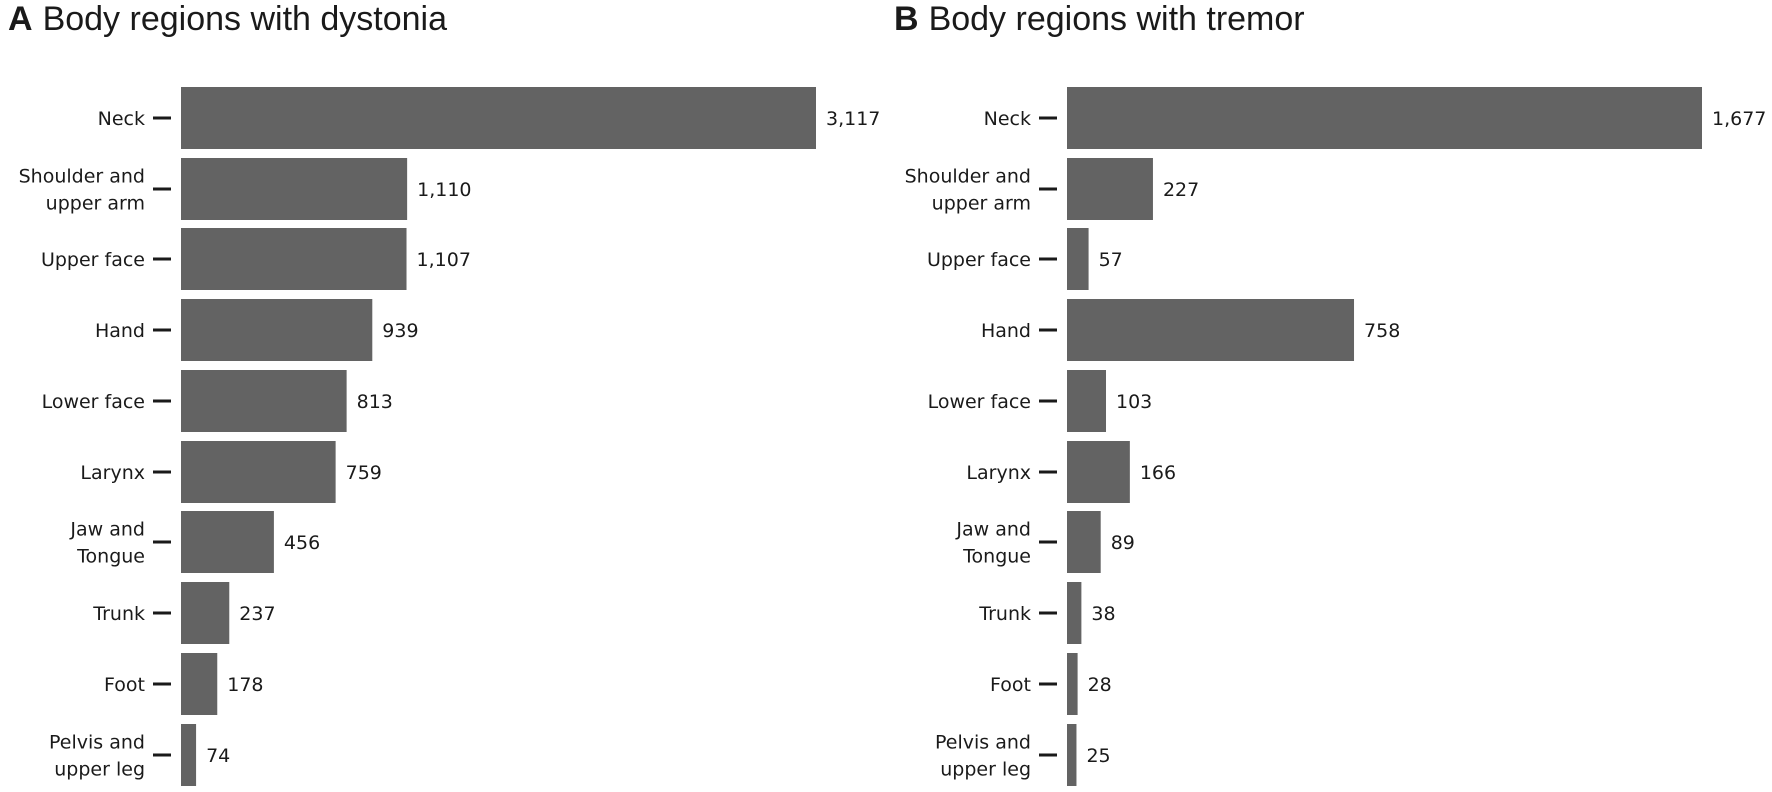 This screenshot has height=792, width=1772. Describe the element at coordinates (20, 19) in the screenshot. I see `panel-letter: A` at that location.